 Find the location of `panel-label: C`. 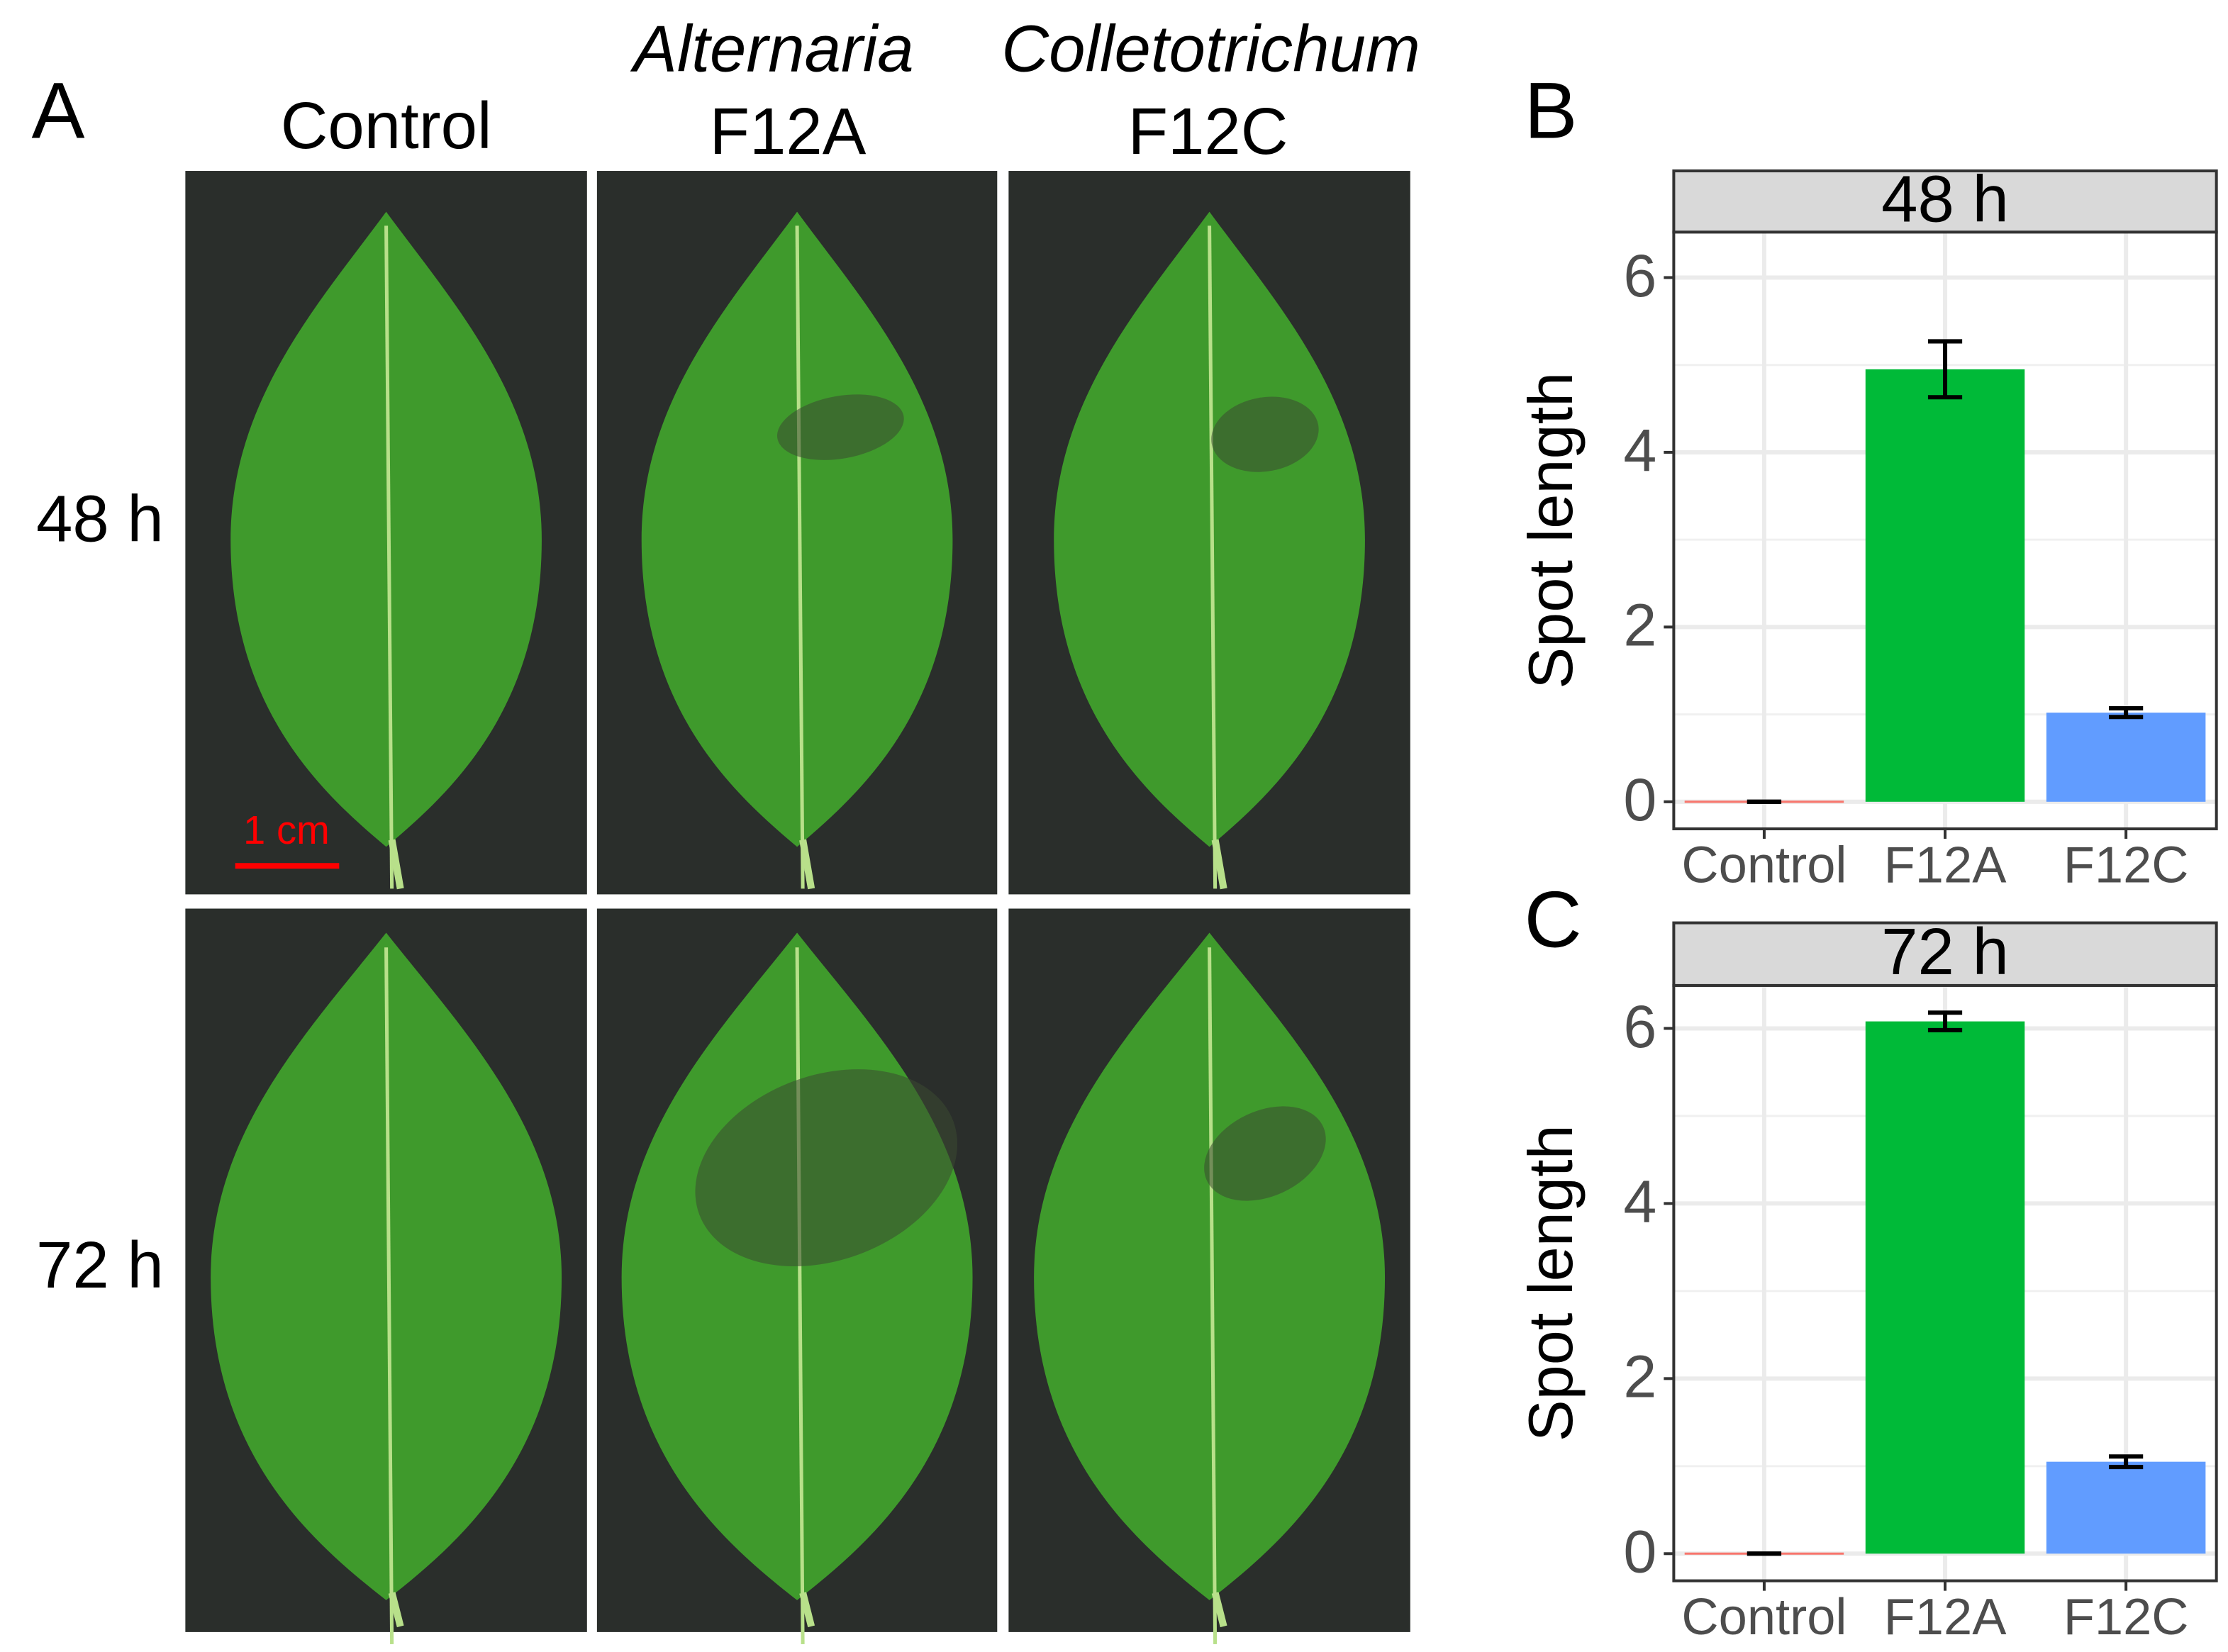

panel-label: C is located at coordinates (1552, 919).